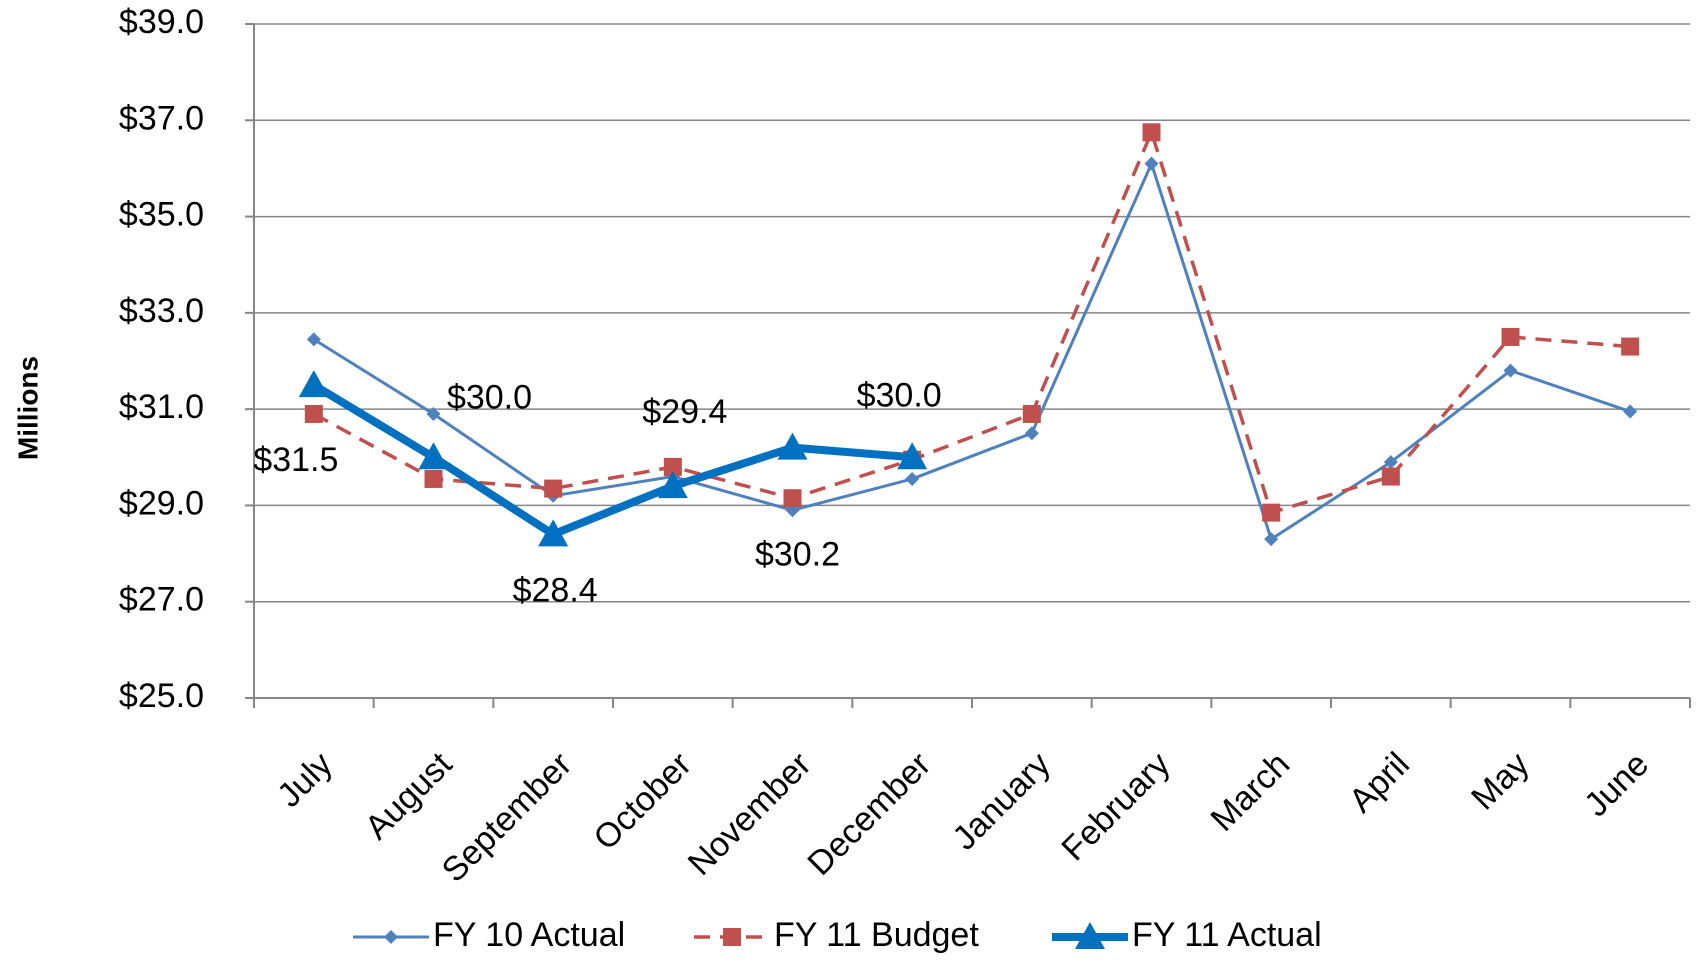 This screenshot has height=963, width=1698. Describe the element at coordinates (876, 935) in the screenshot. I see `legend-label: FY 11 Budget` at that location.